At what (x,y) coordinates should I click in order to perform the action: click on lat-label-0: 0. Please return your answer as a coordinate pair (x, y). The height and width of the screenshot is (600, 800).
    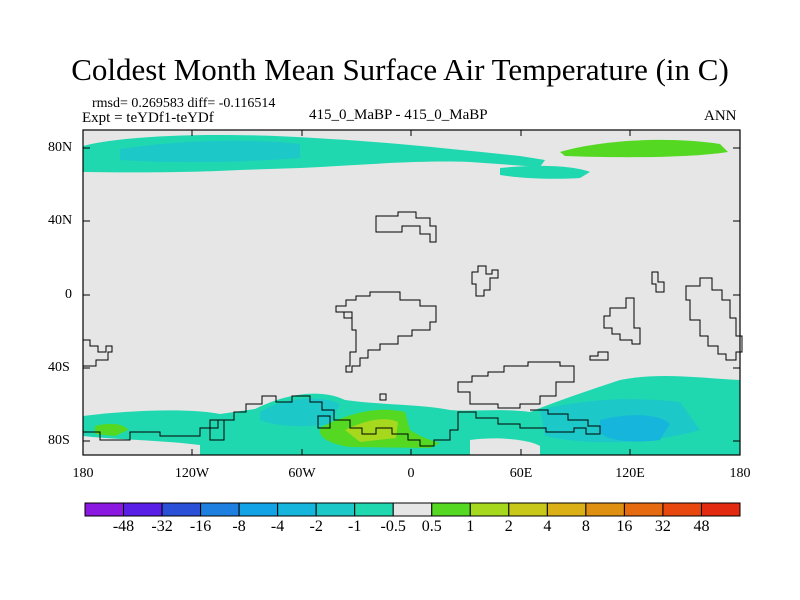
    Looking at the image, I should click on (68, 294).